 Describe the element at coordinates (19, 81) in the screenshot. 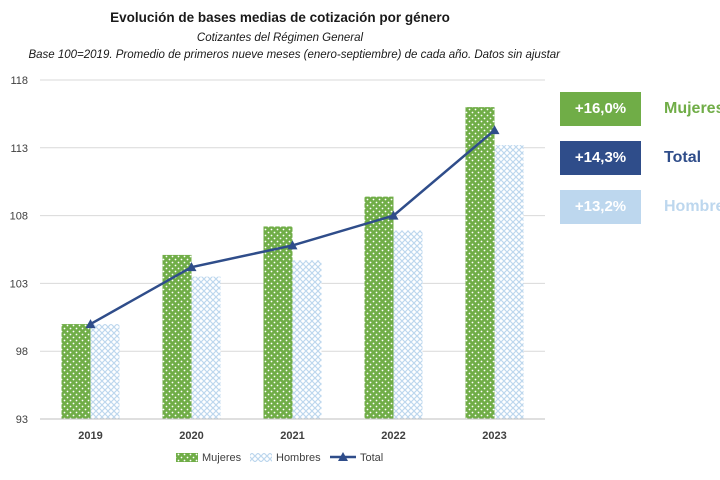

I see `y-tick-label: 118` at that location.